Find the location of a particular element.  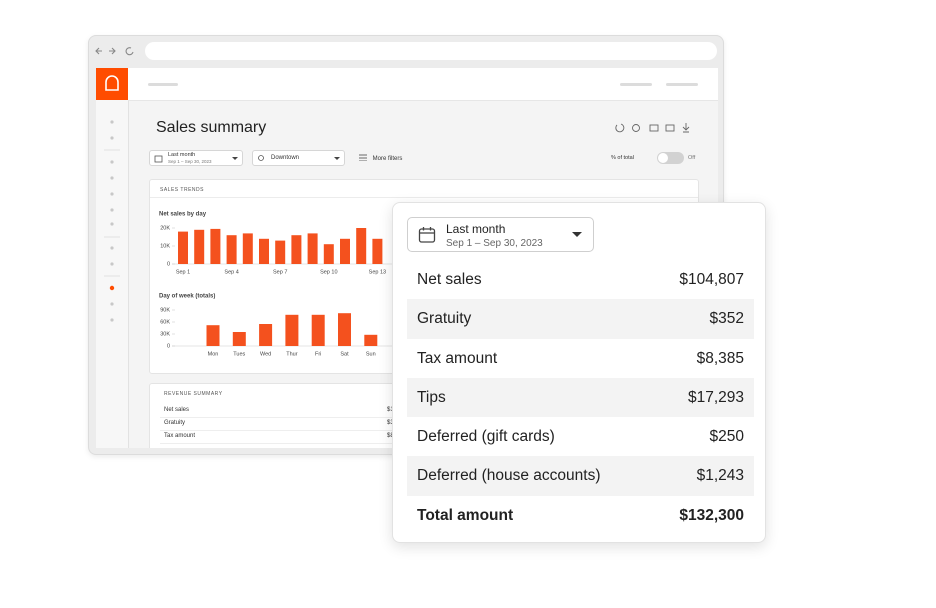

row-value: $250 is located at coordinates (726, 437).